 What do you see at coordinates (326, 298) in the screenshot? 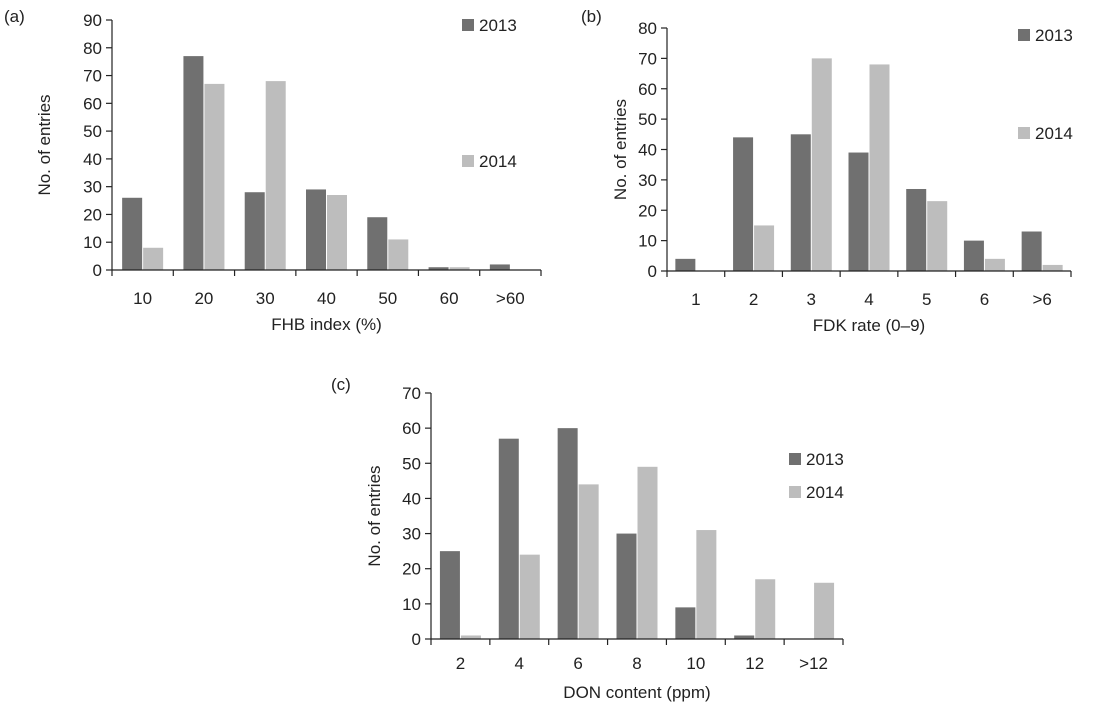
I see `x-tick-label: 40` at bounding box center [326, 298].